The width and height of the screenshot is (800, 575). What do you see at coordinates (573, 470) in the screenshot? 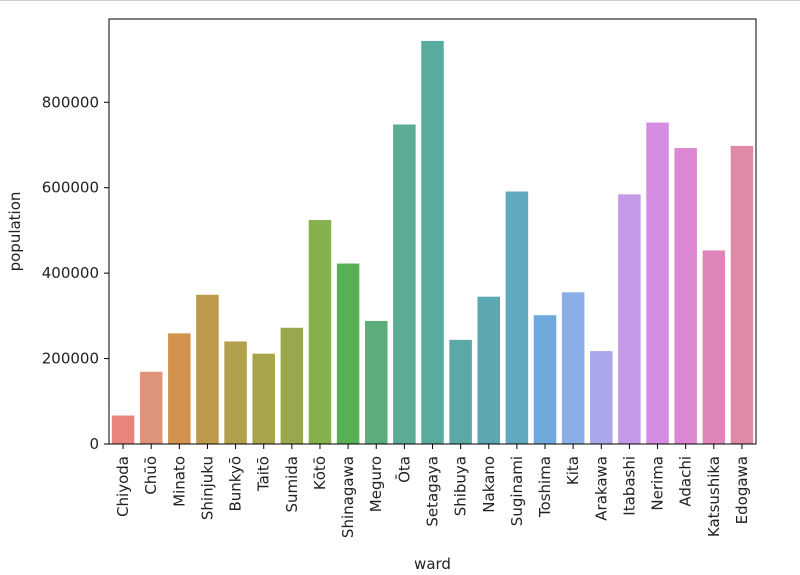
I see `x-tick-label: Kita` at bounding box center [573, 470].